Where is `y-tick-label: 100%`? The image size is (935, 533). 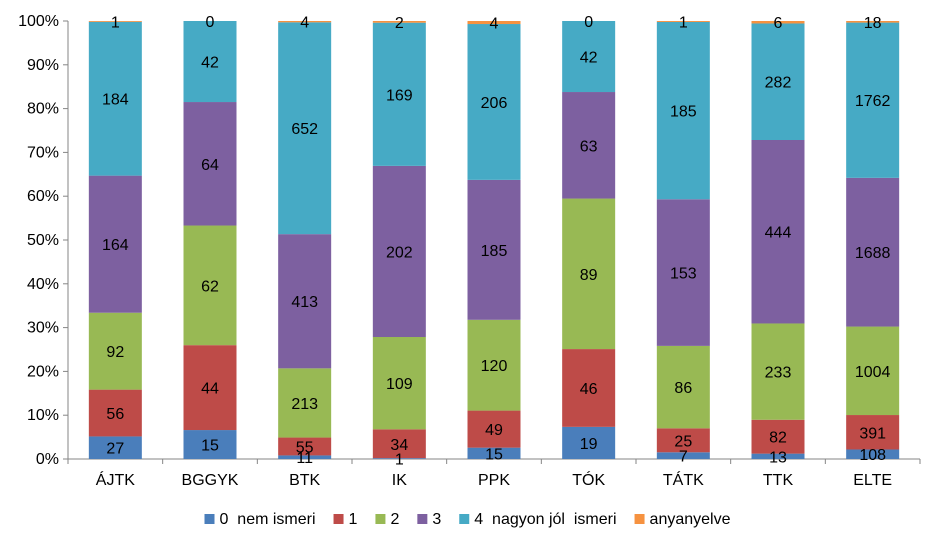 y-tick-label: 100% is located at coordinates (38, 21).